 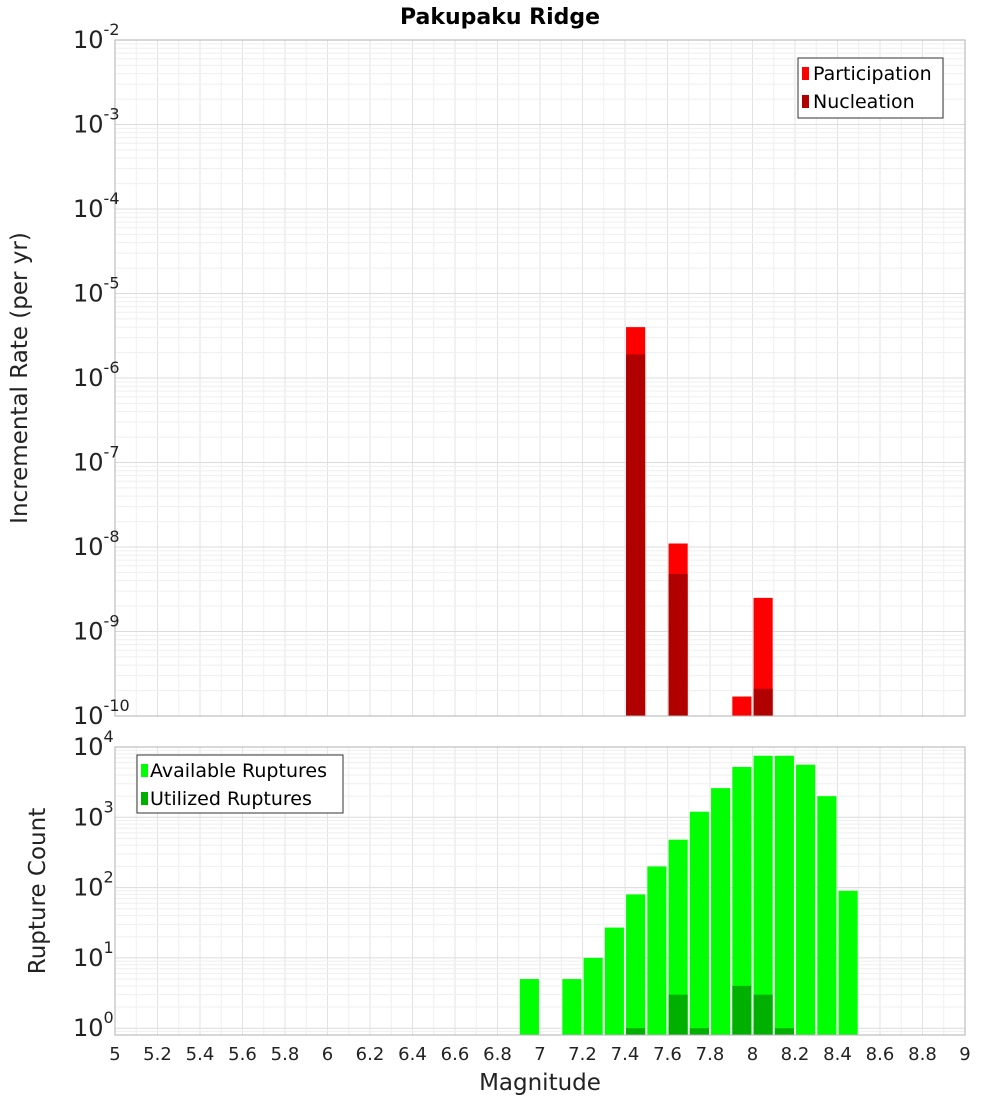 I want to click on x-tick-label: 7, so click(x=539, y=1054).